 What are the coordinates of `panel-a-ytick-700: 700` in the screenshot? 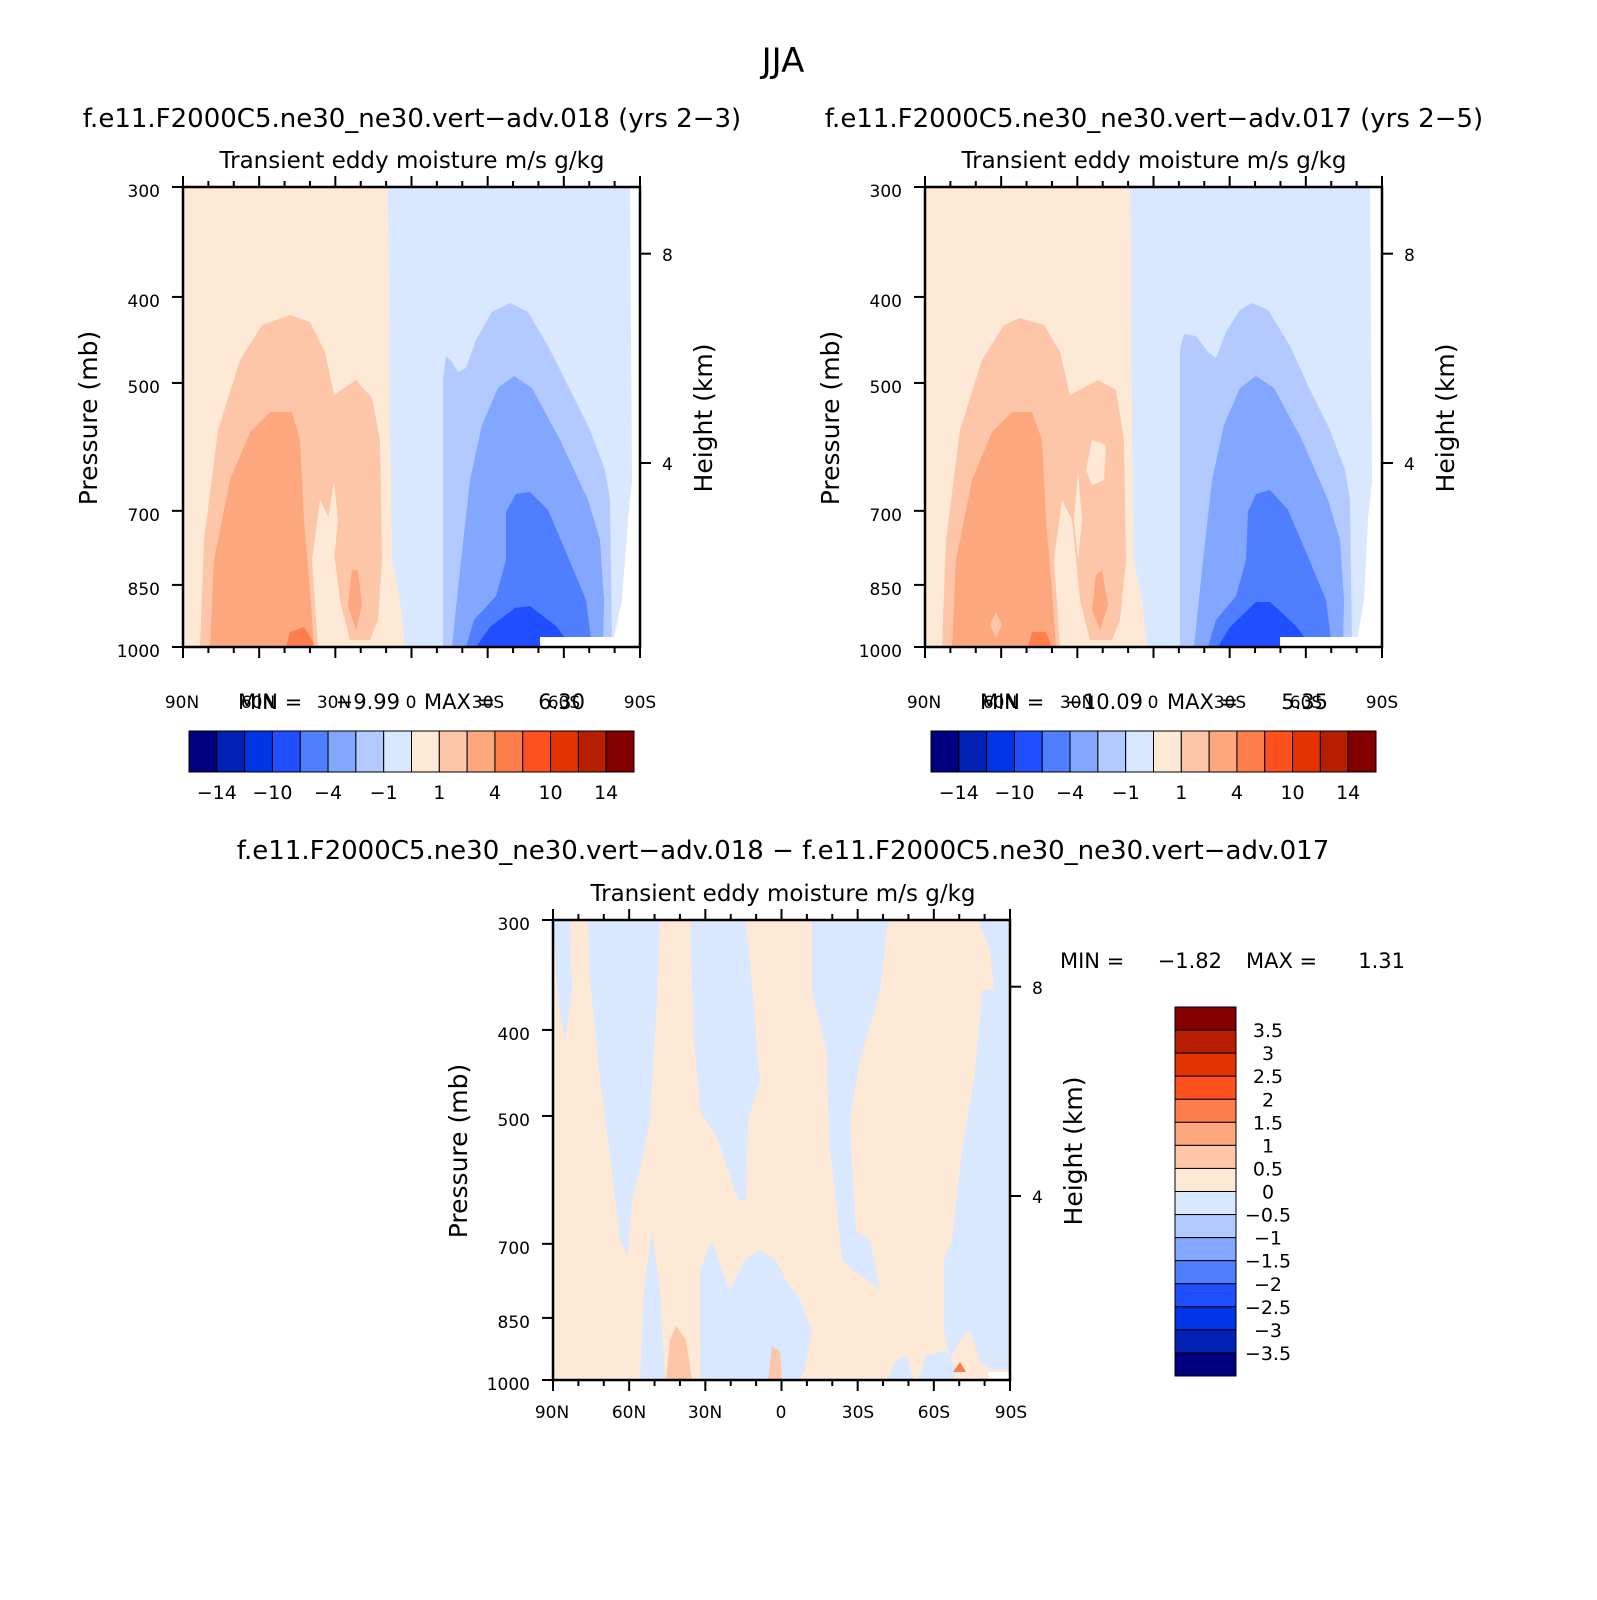 It's located at (144, 516).